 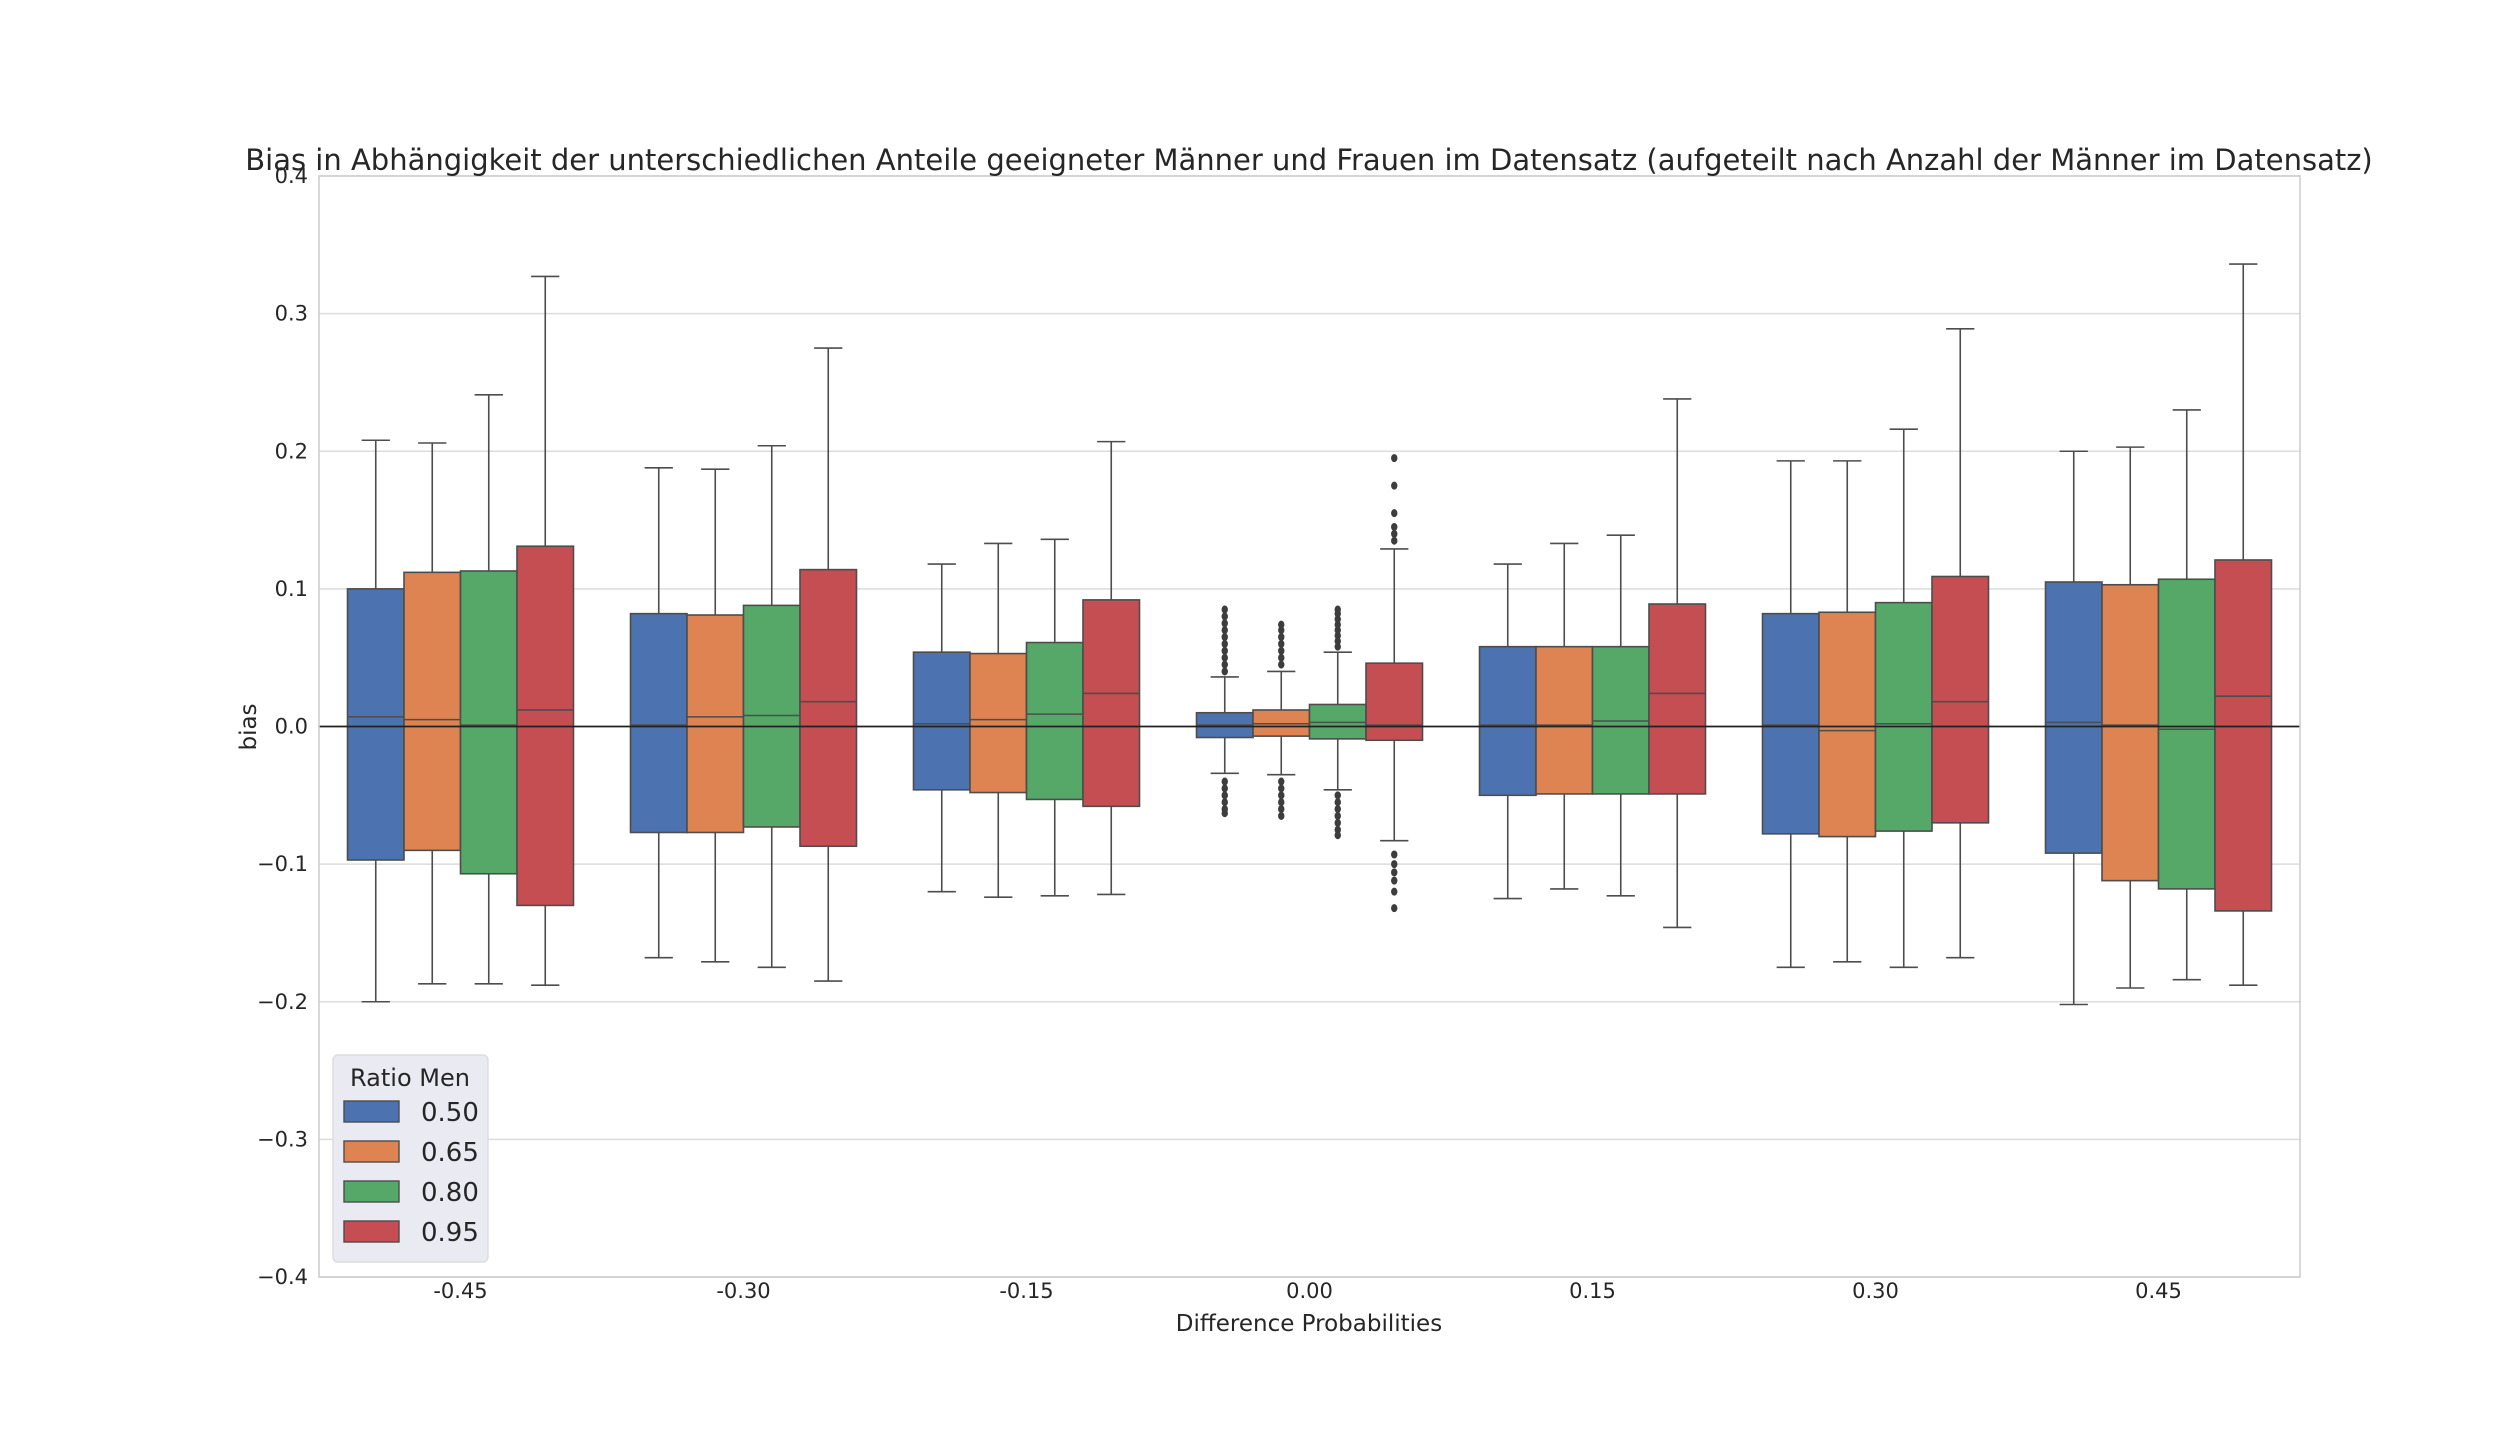 I want to click on x-tick-label: -0.15, so click(x=1026, y=1291).